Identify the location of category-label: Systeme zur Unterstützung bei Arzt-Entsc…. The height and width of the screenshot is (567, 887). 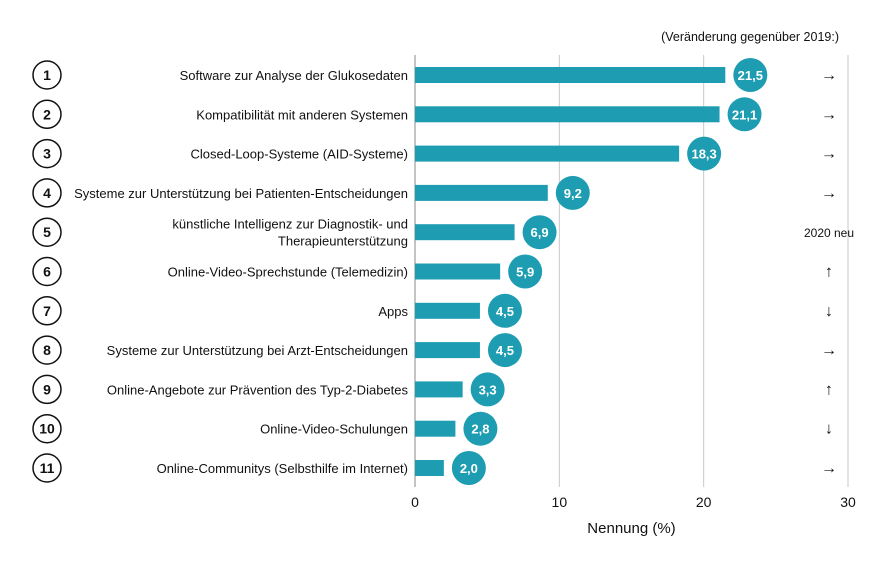
(257, 350).